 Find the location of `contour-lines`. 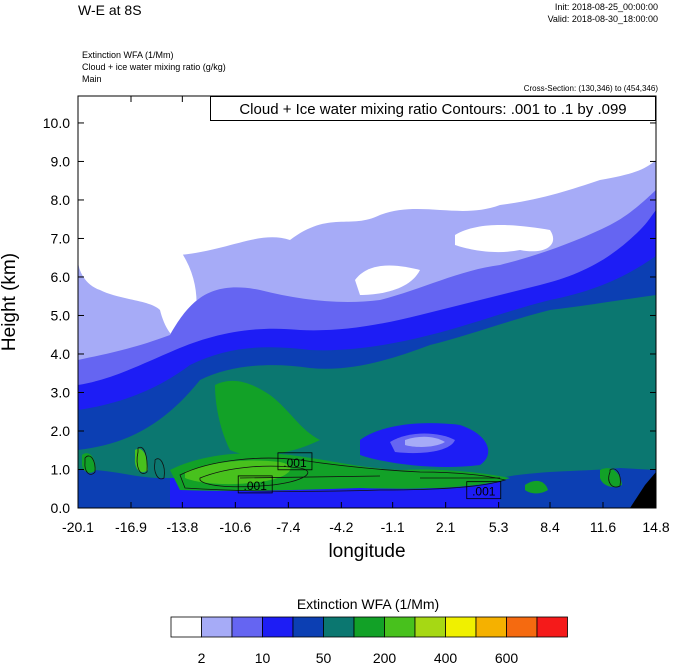

contour-lines is located at coordinates (352, 469).